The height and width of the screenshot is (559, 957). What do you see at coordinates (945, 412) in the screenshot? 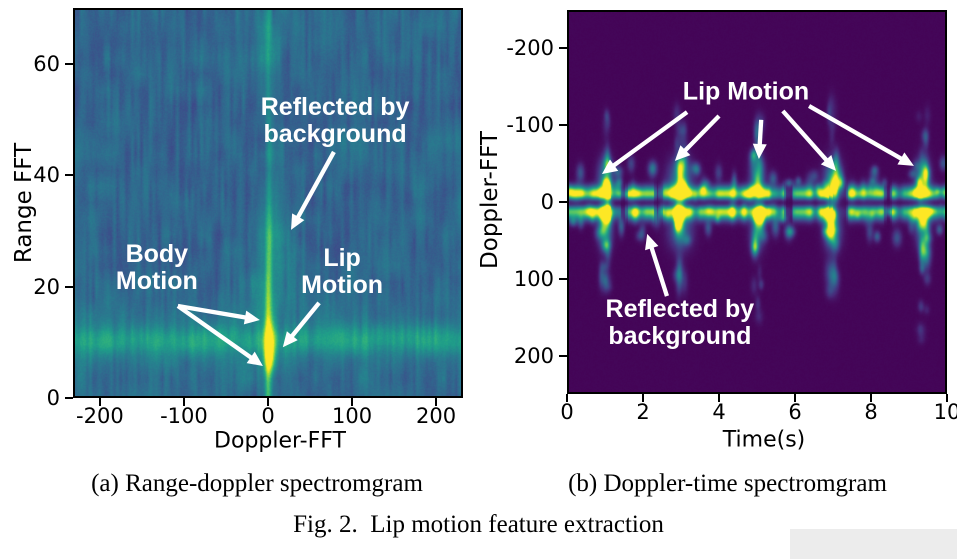
I see `x-tick-label: 10` at bounding box center [945, 412].